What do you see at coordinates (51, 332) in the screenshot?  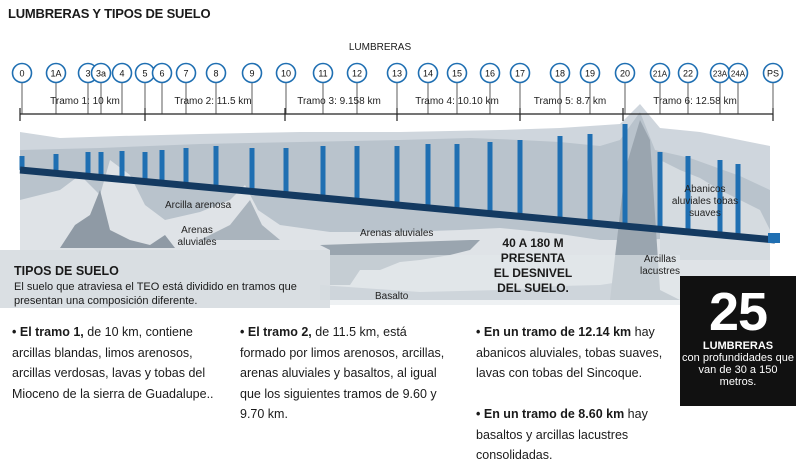 I see `col1-bold: El tramo 1,` at bounding box center [51, 332].